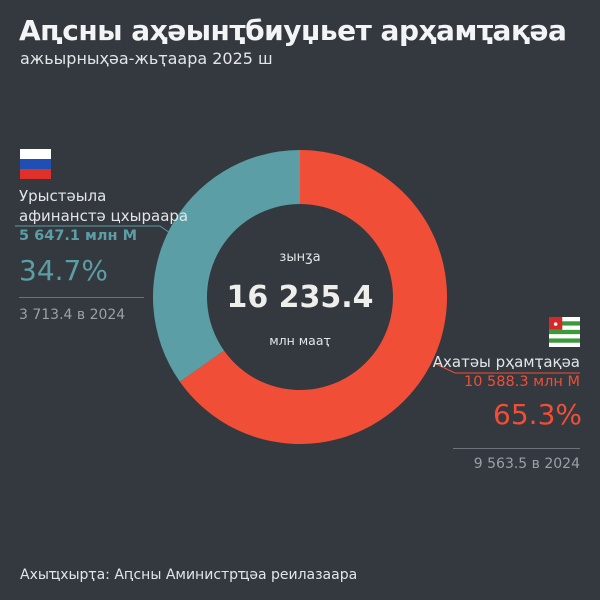 The image size is (600, 600). What do you see at coordinates (93, 229) in the screenshot?
I see `leader-line-russia` at bounding box center [93, 229].